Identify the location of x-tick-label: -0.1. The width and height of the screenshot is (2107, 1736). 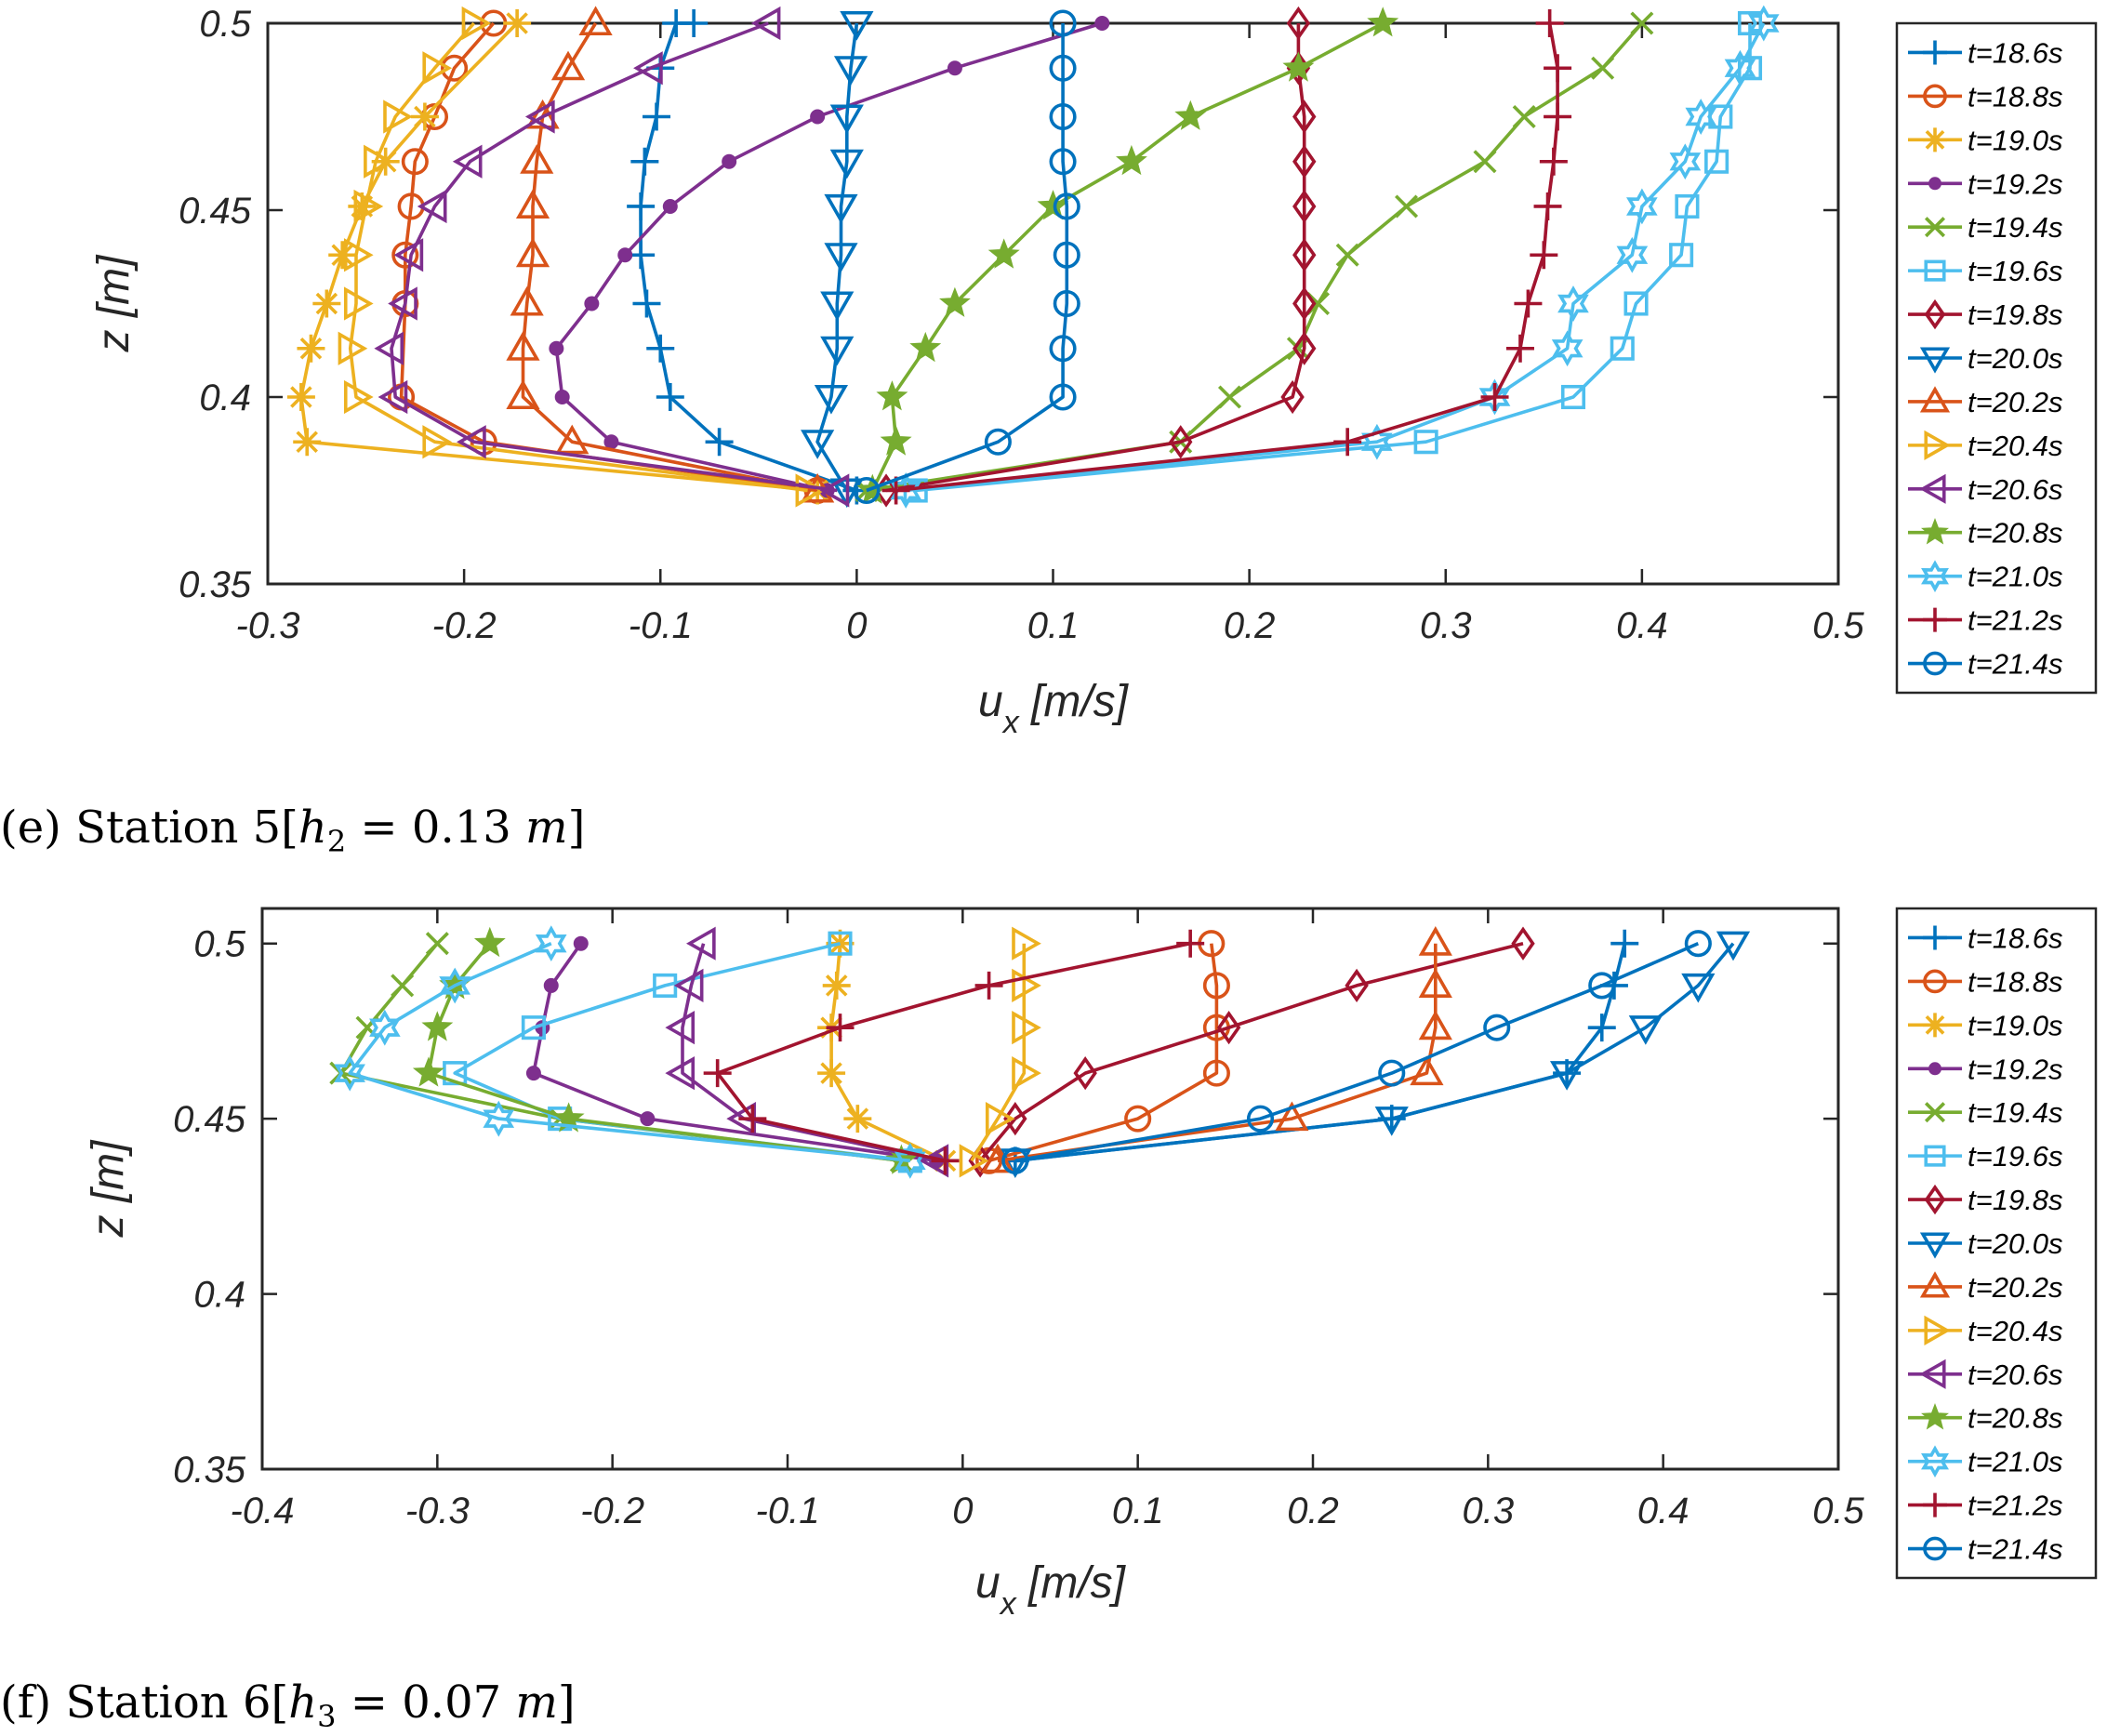
(661, 625).